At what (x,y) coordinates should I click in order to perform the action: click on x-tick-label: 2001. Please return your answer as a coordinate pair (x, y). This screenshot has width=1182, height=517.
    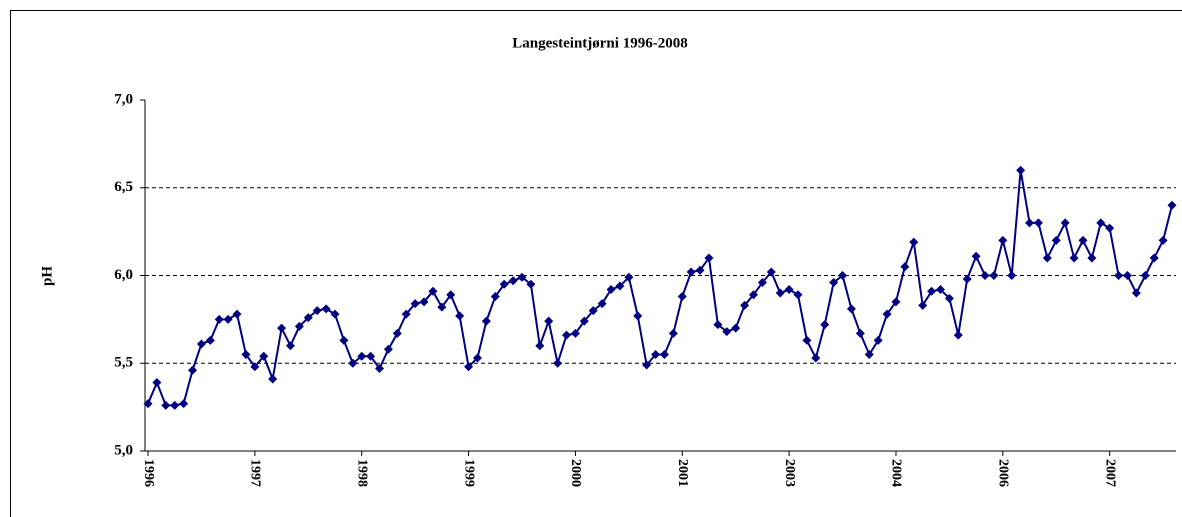
    Looking at the image, I should click on (682, 473).